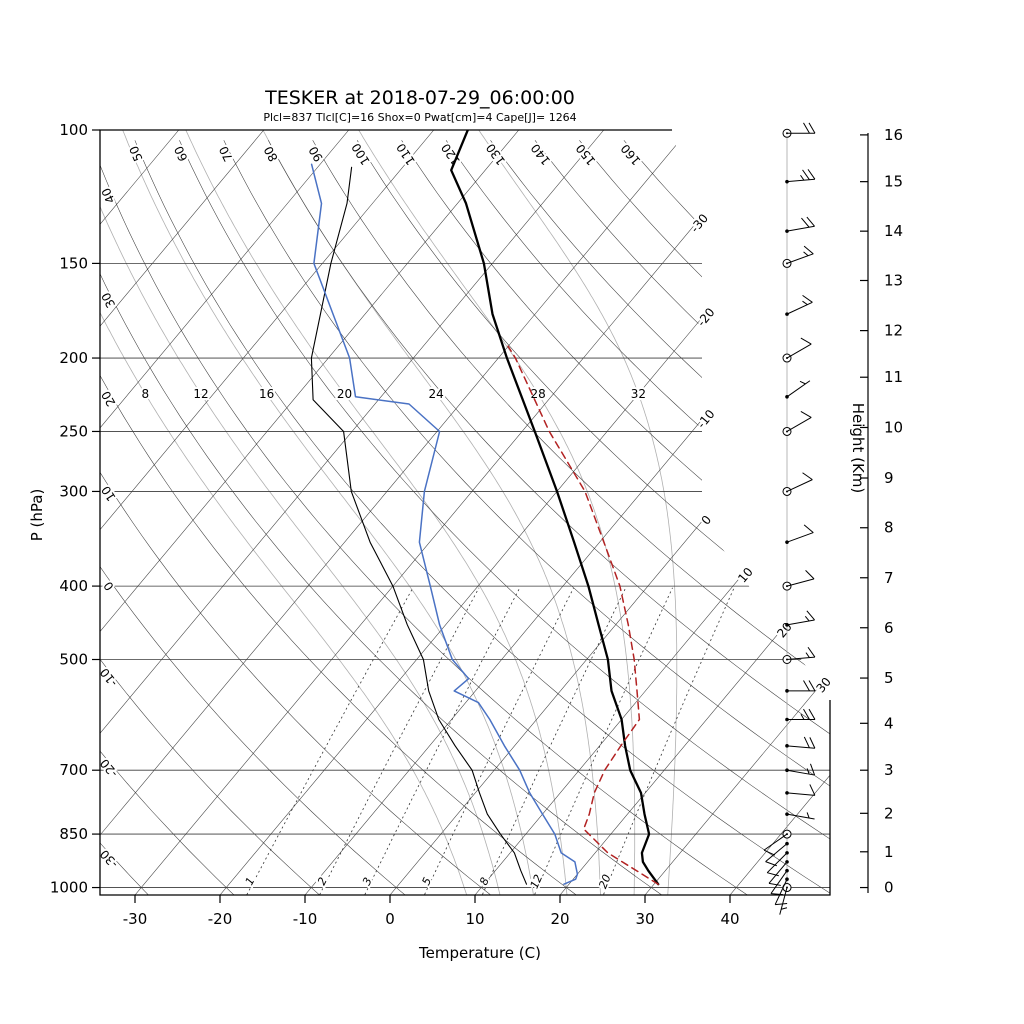 This screenshot has height=1024, width=1024. What do you see at coordinates (37, 515) in the screenshot?
I see `y-axis-title: P (hPa)` at bounding box center [37, 515].